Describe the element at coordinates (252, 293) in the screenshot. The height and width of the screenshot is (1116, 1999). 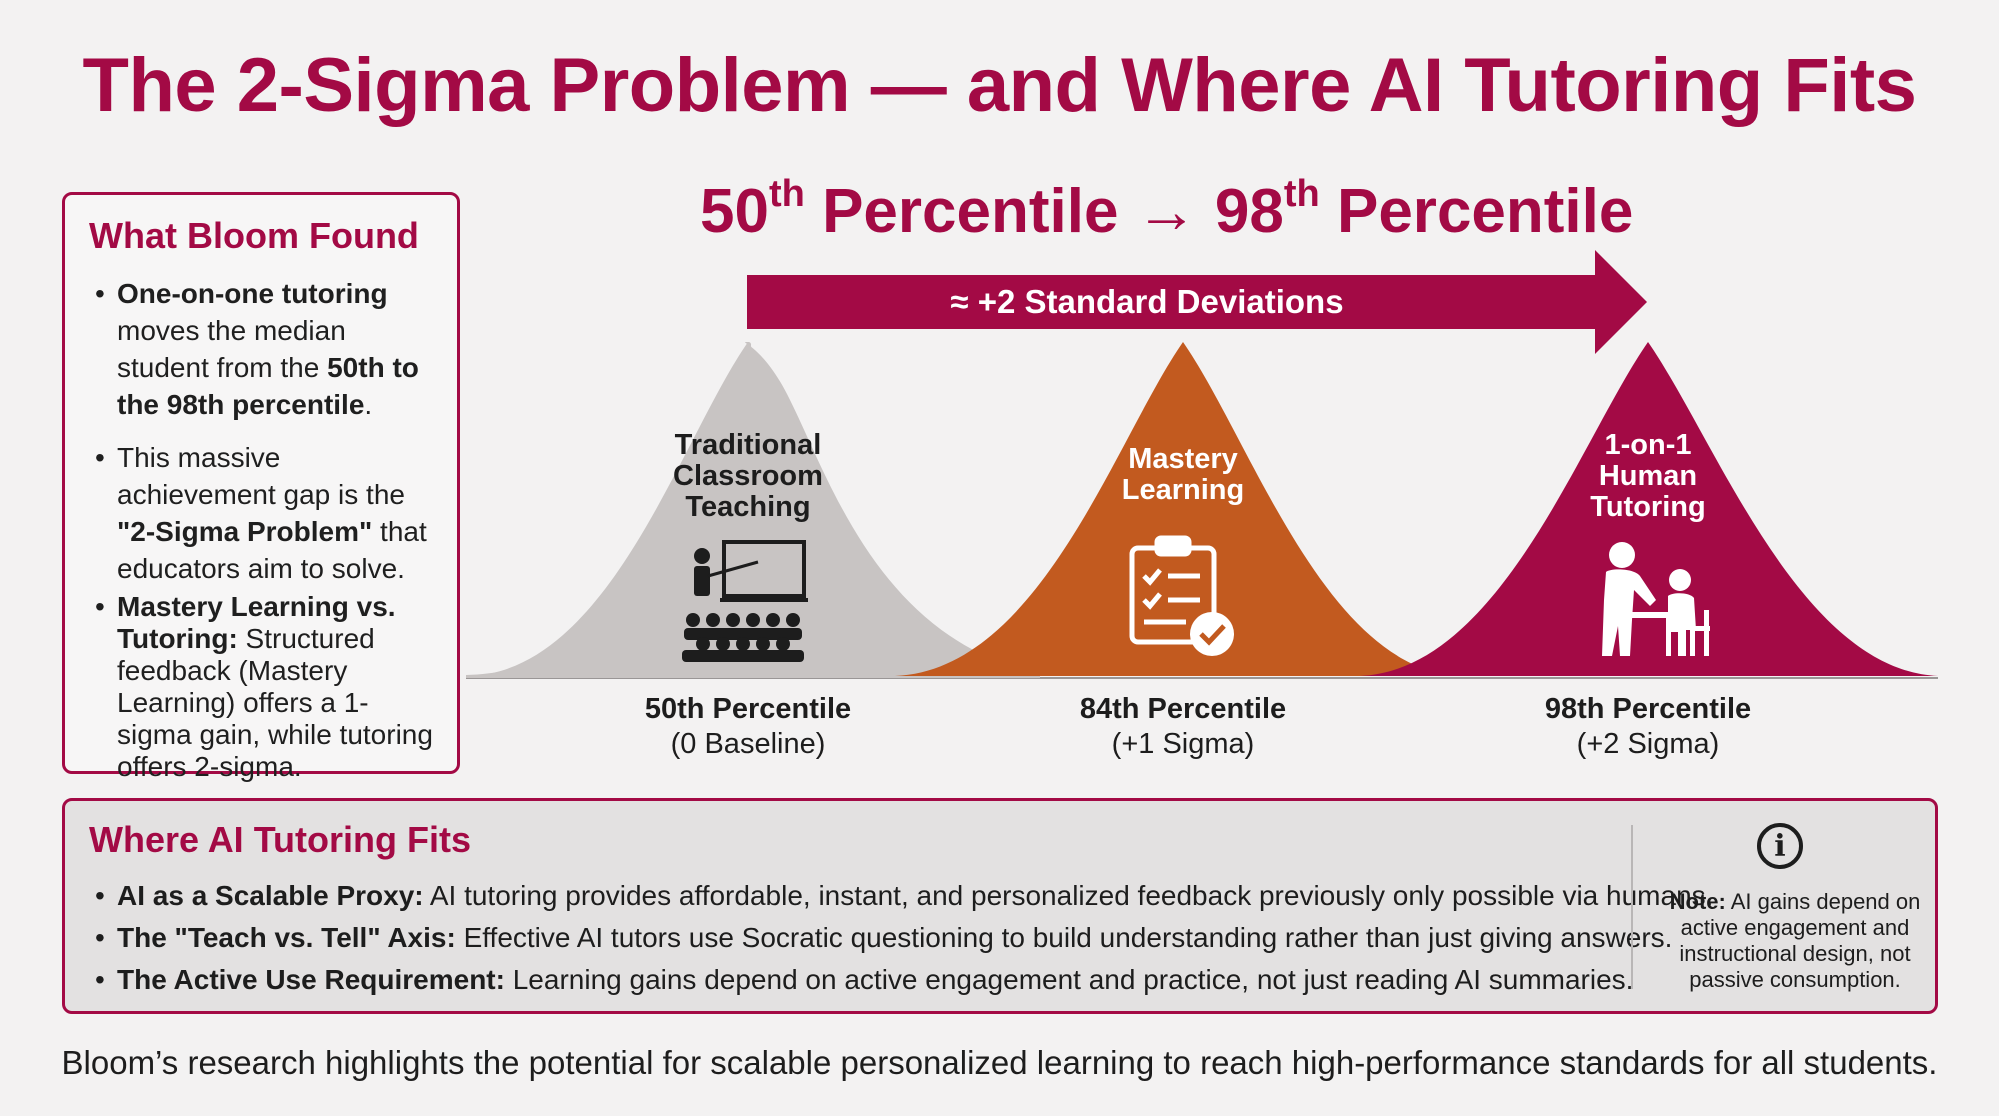
I see `bold-text: One-on-one tutoring` at that location.